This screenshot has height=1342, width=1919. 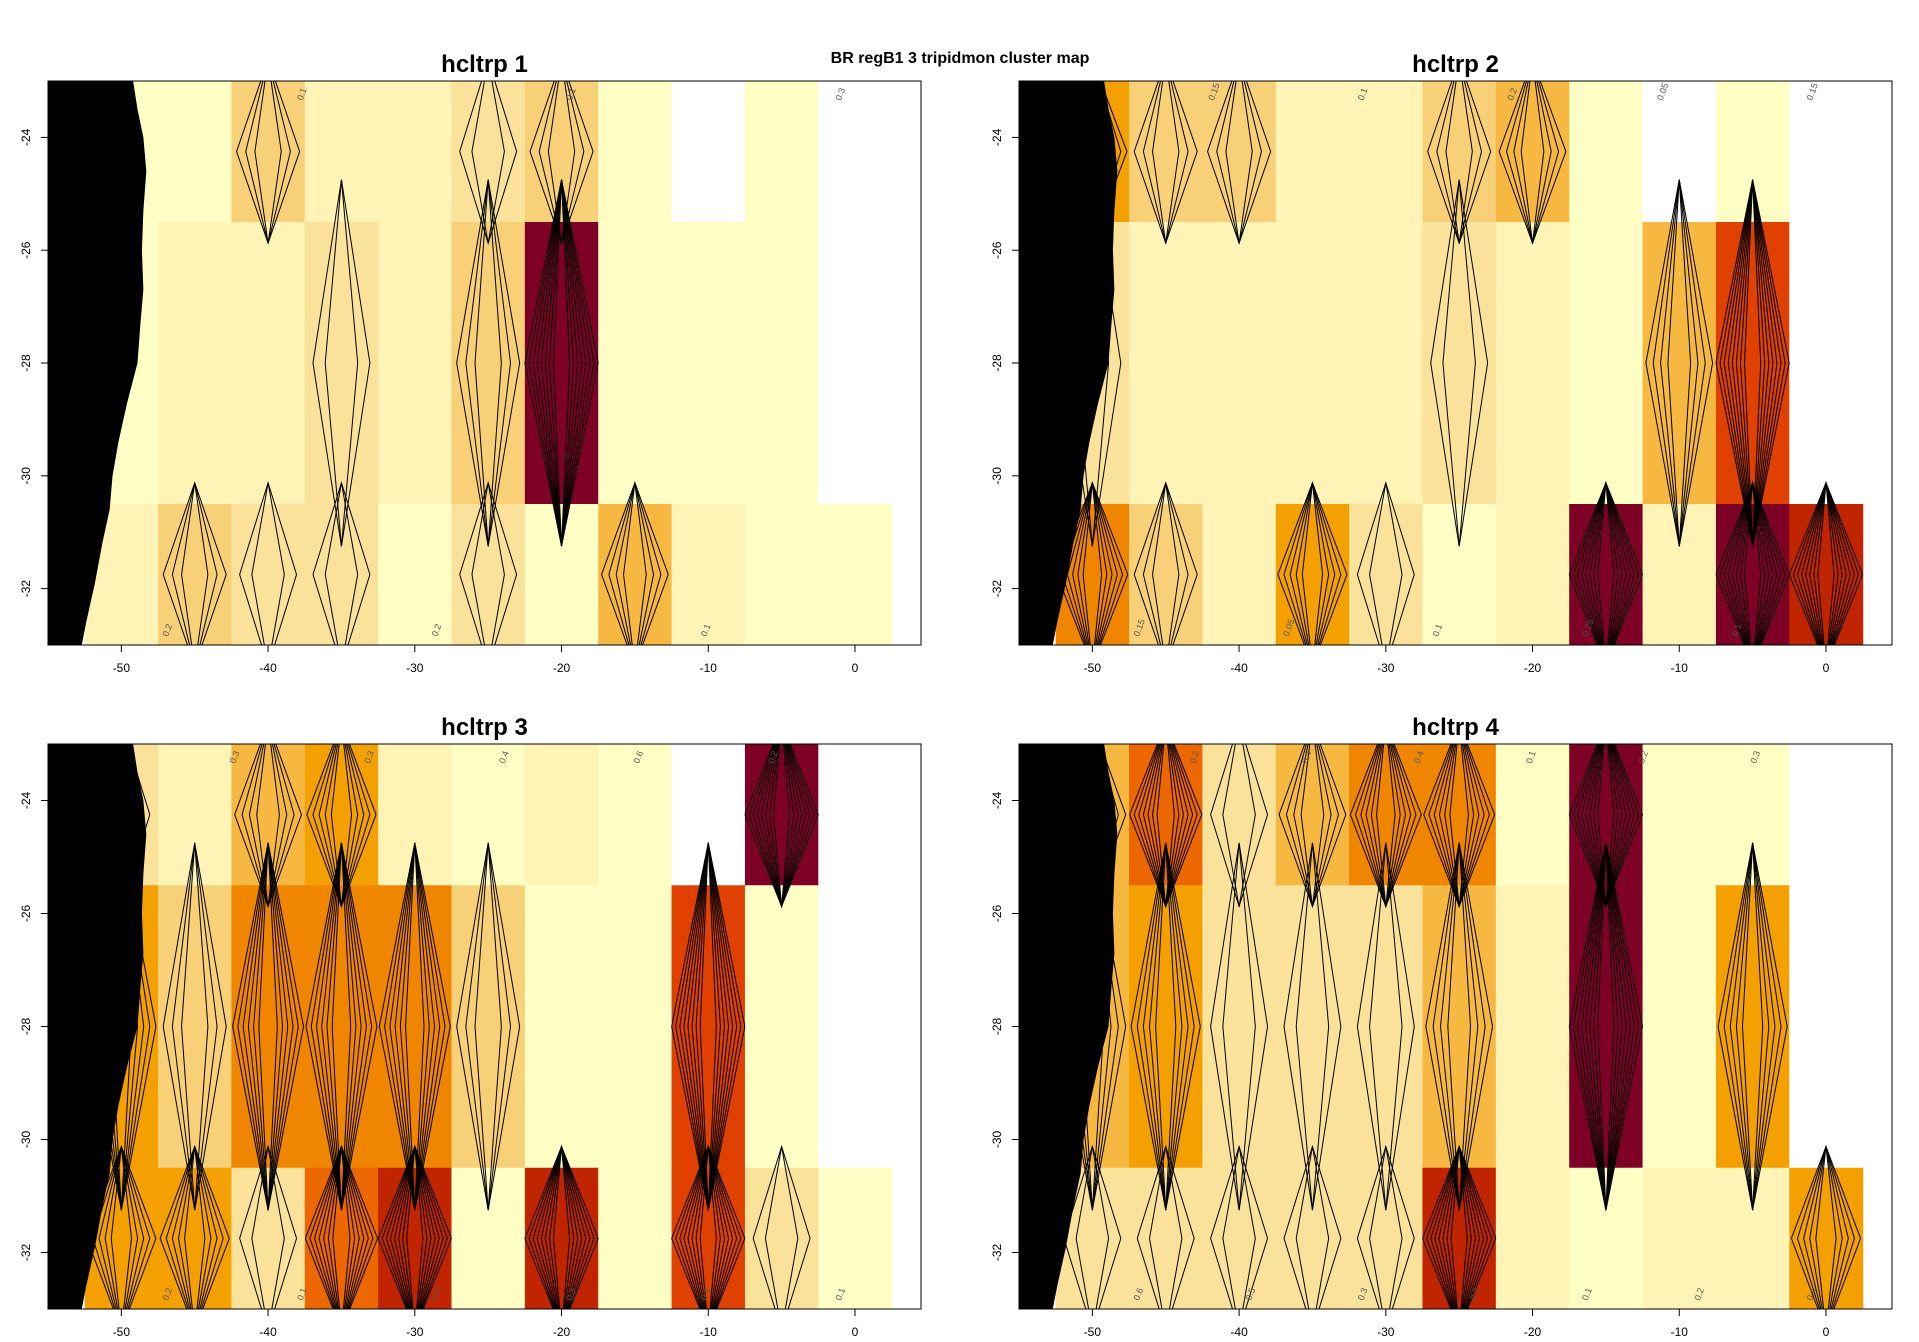 What do you see at coordinates (369, 757) in the screenshot?
I see `contour-label: 0.3` at bounding box center [369, 757].